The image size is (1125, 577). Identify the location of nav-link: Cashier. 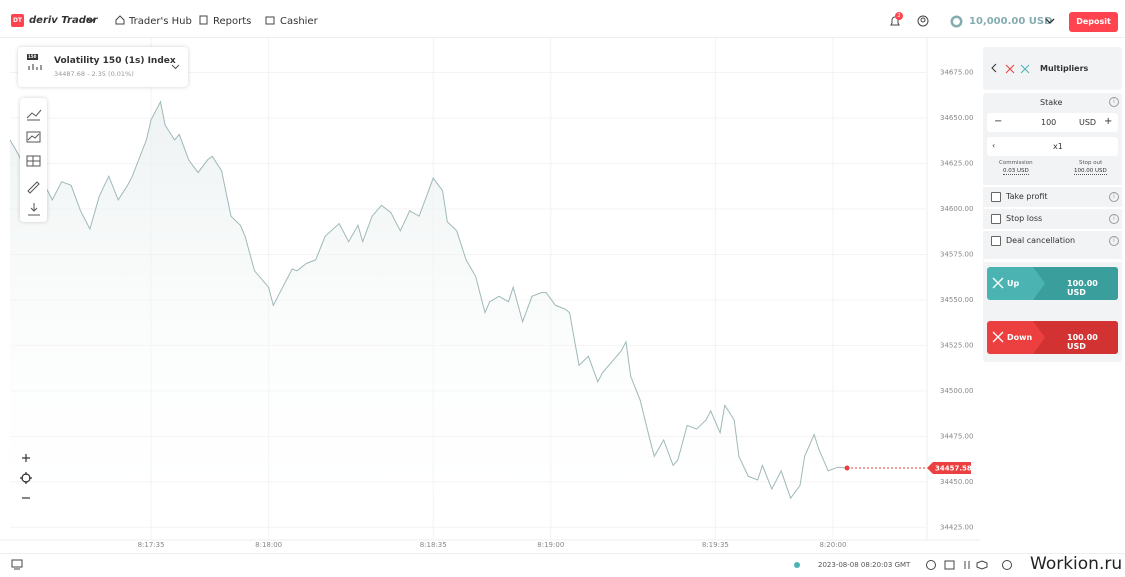
(299, 21).